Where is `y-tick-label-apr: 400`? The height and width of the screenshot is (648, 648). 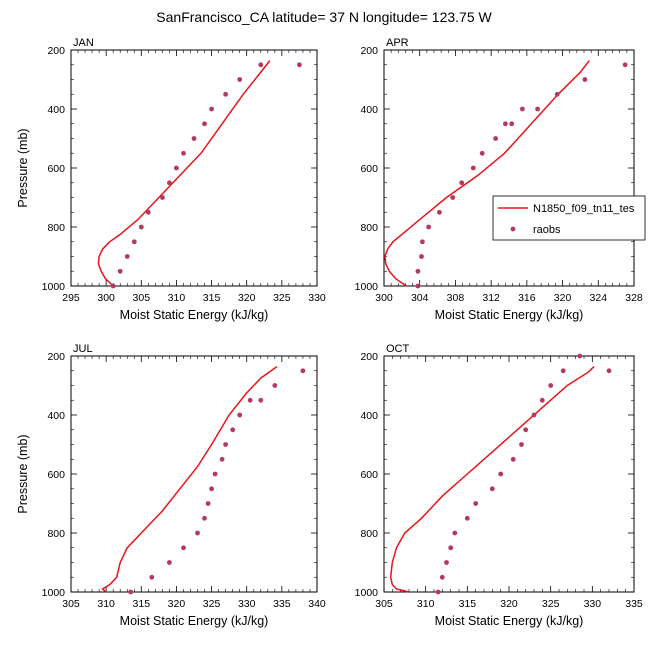 y-tick-label-apr: 400 is located at coordinates (369, 110).